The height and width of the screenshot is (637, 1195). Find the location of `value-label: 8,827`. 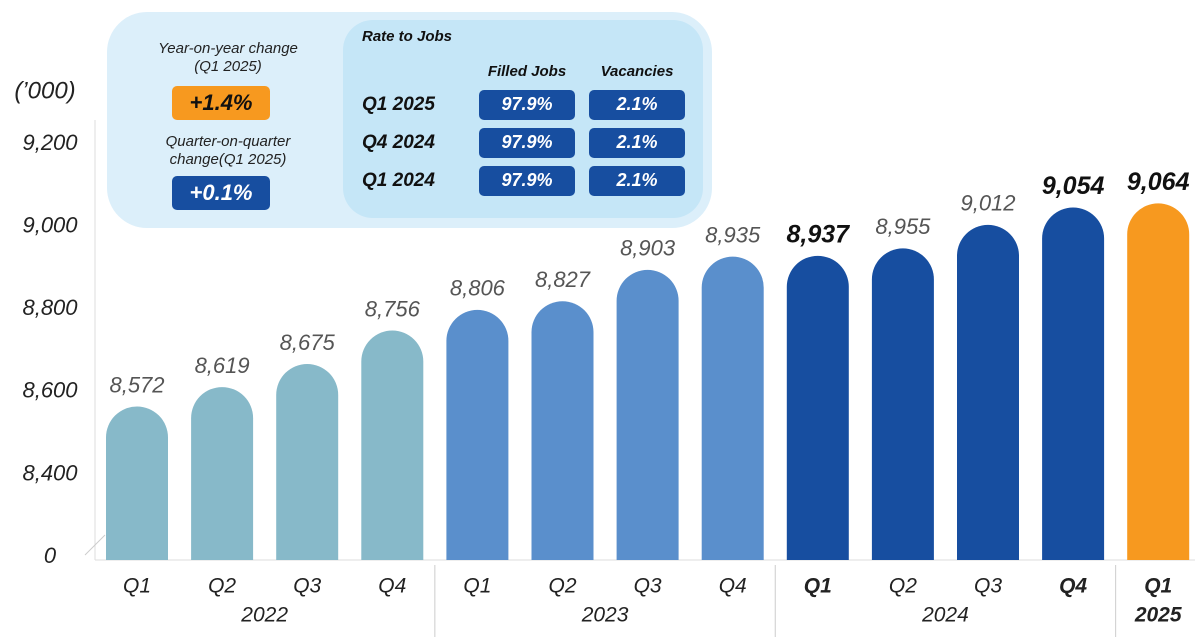

value-label: 8,827 is located at coordinates (563, 279).